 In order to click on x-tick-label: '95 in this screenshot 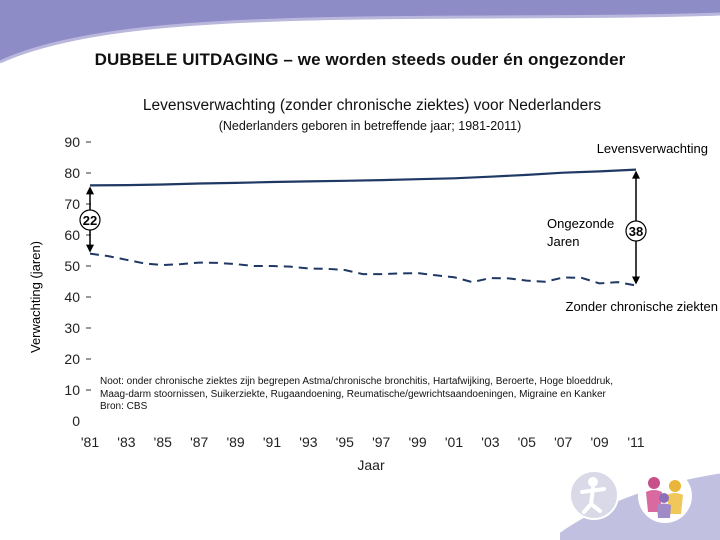, I will do `click(345, 442)`.